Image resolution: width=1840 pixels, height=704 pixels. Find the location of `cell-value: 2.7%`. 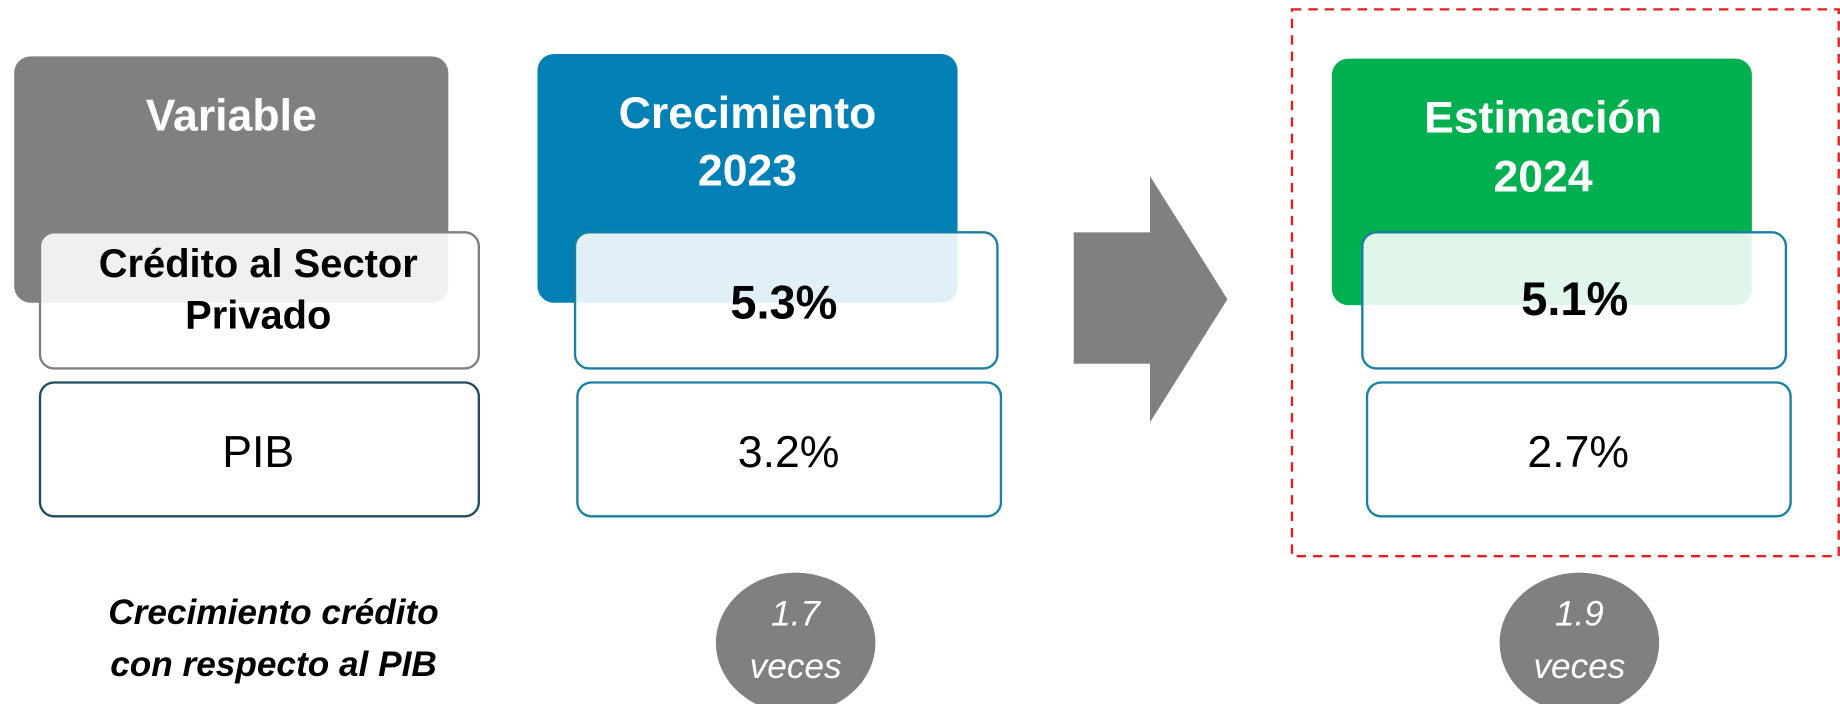

cell-value: 2.7% is located at coordinates (1578, 452).